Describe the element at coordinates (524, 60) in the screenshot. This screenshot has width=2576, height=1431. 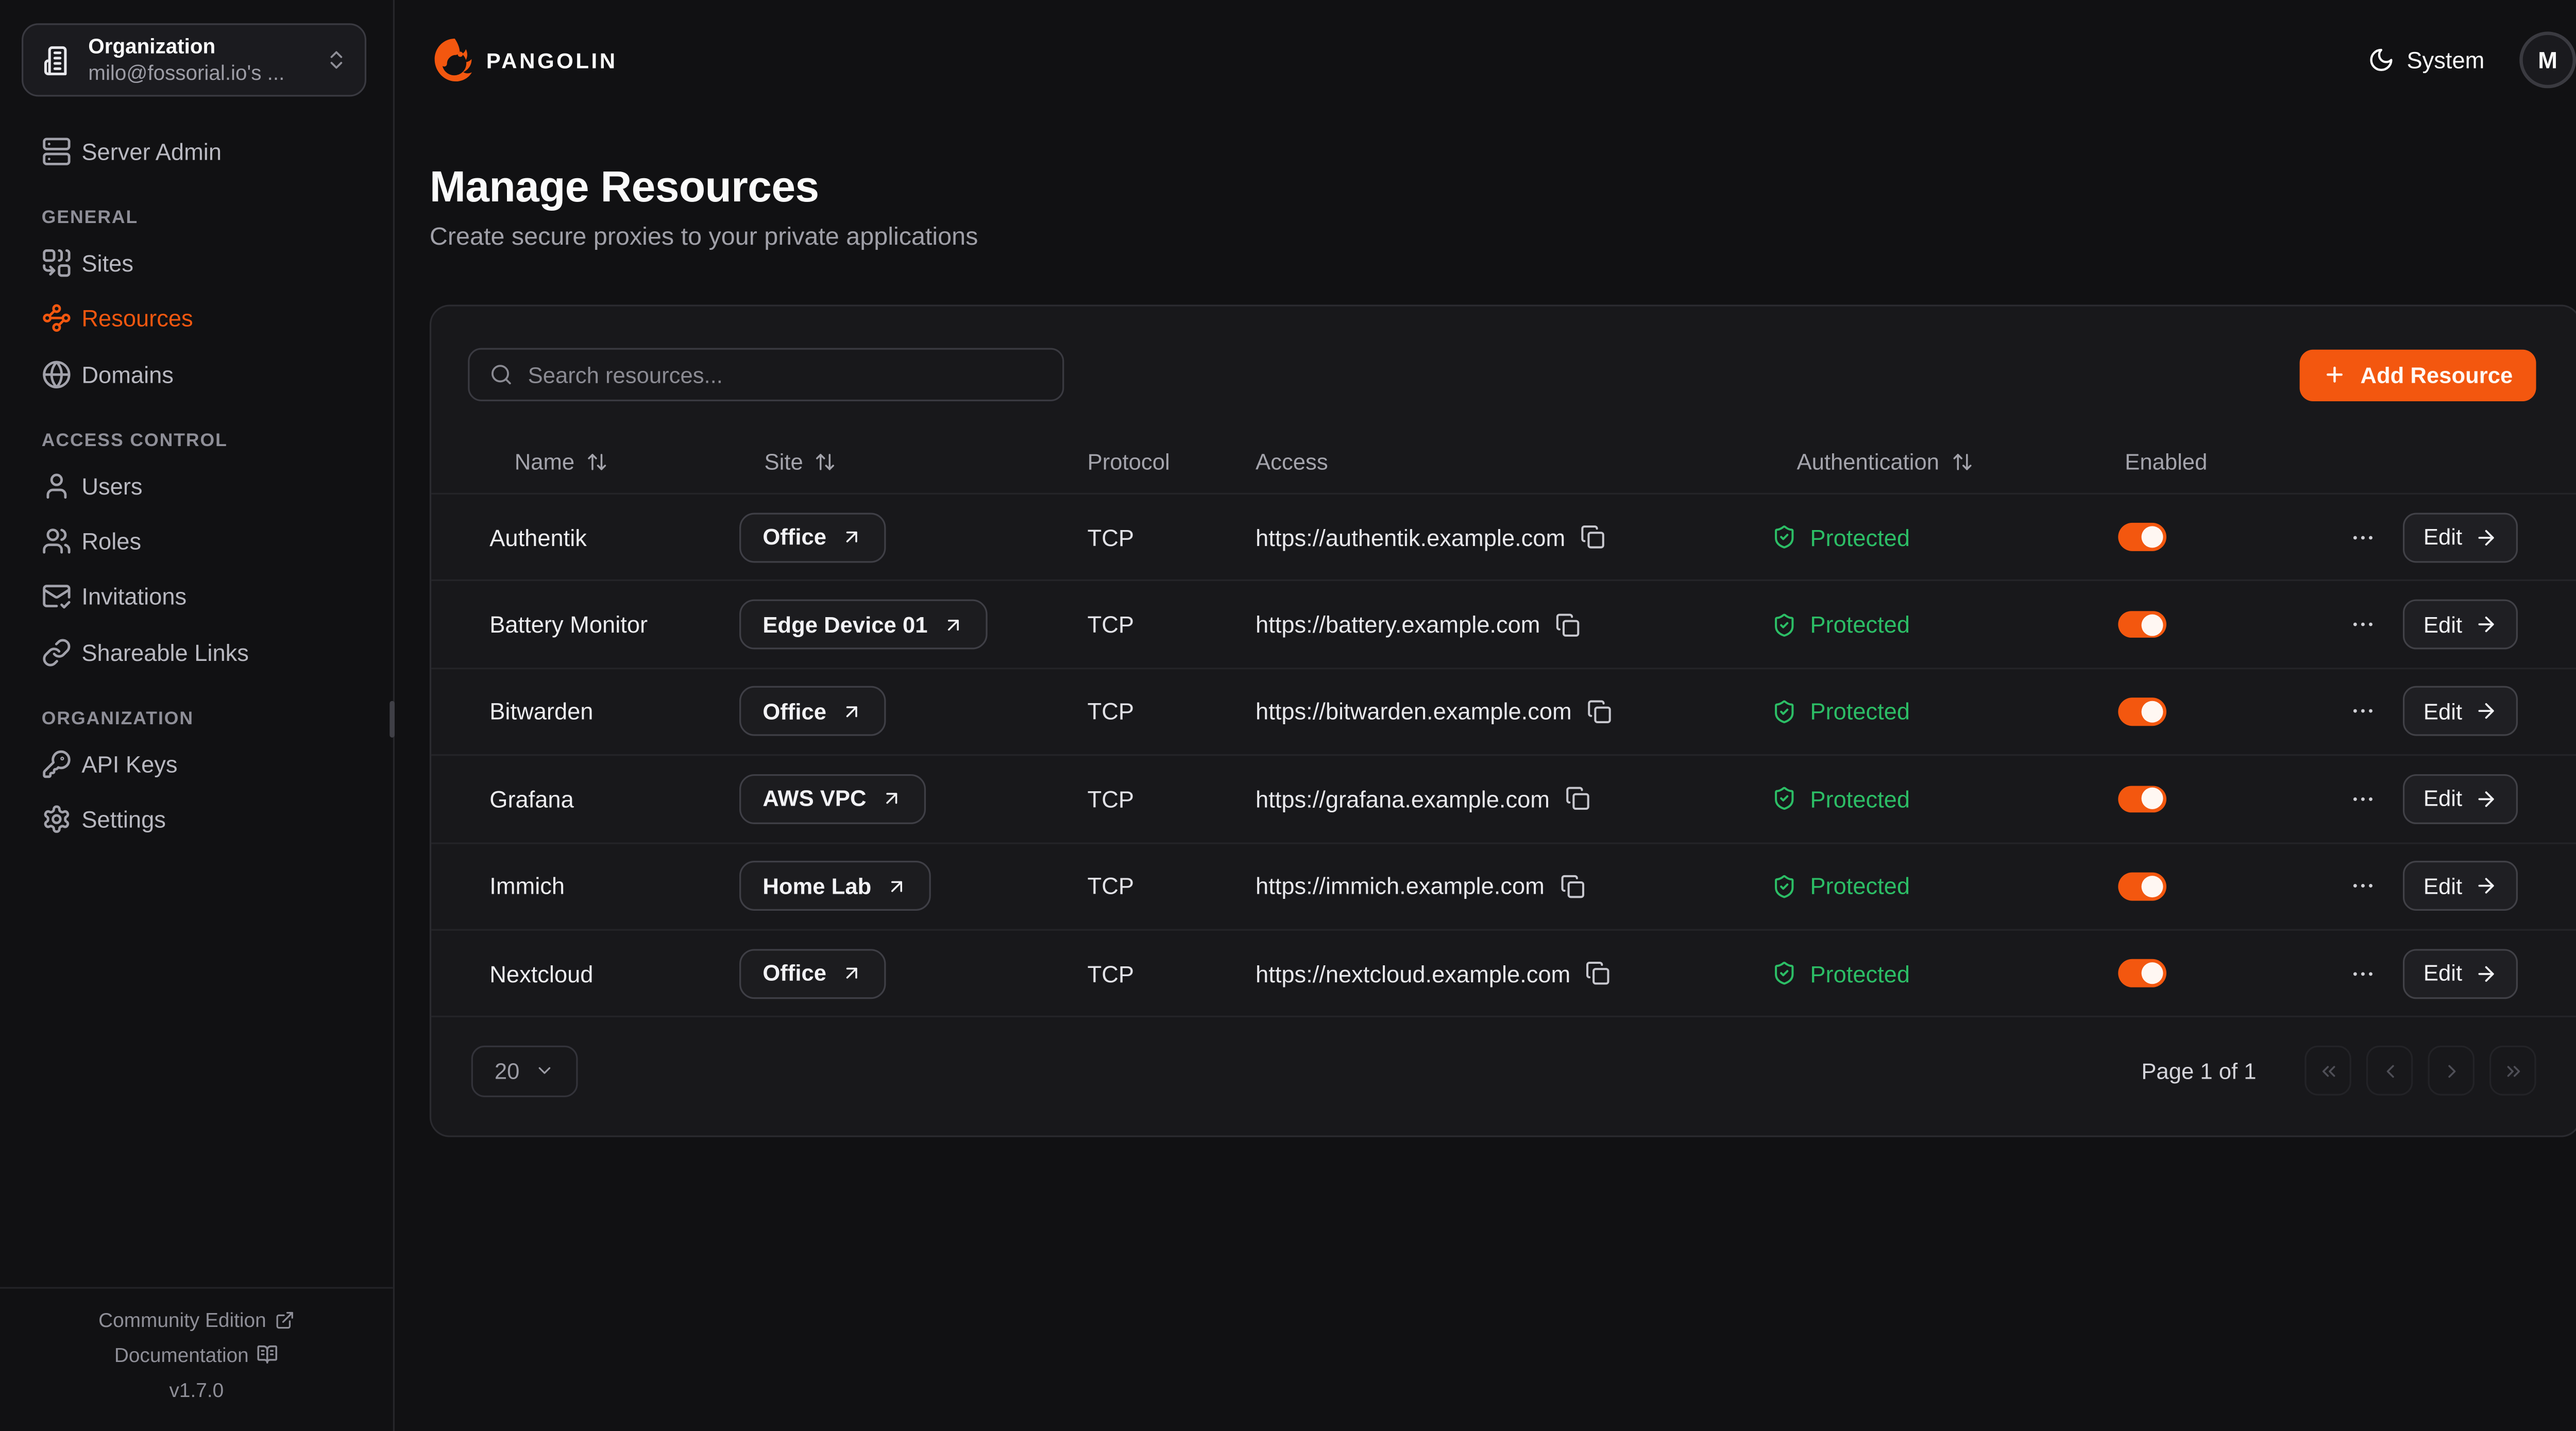
I see `brand-logo: PANGOLIN` at that location.